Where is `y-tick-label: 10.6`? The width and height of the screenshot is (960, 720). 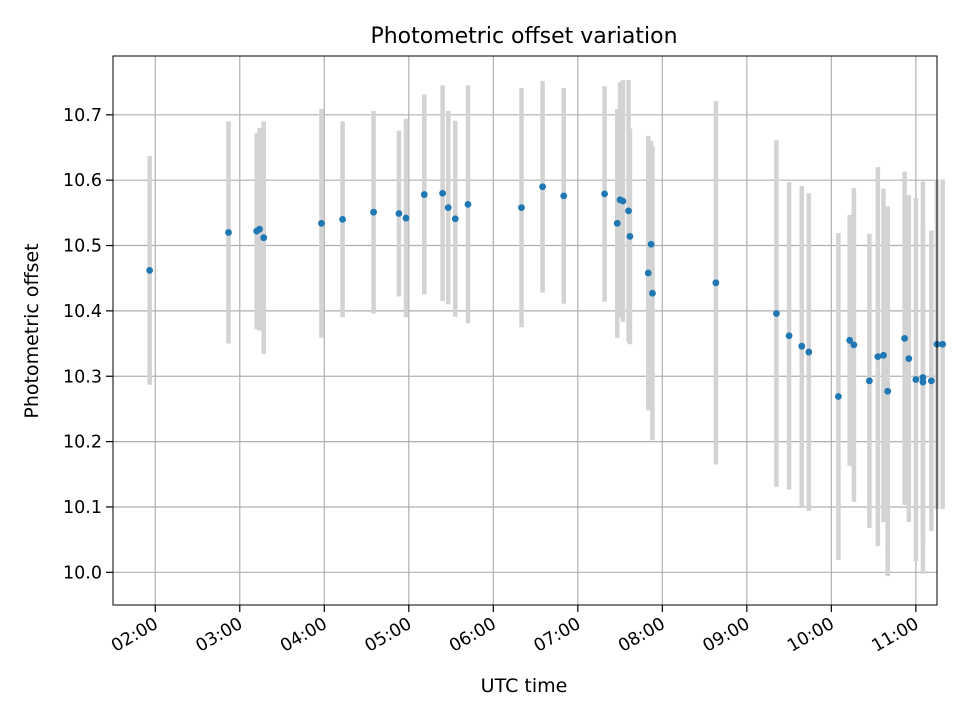
y-tick-label: 10.6 is located at coordinates (82, 181).